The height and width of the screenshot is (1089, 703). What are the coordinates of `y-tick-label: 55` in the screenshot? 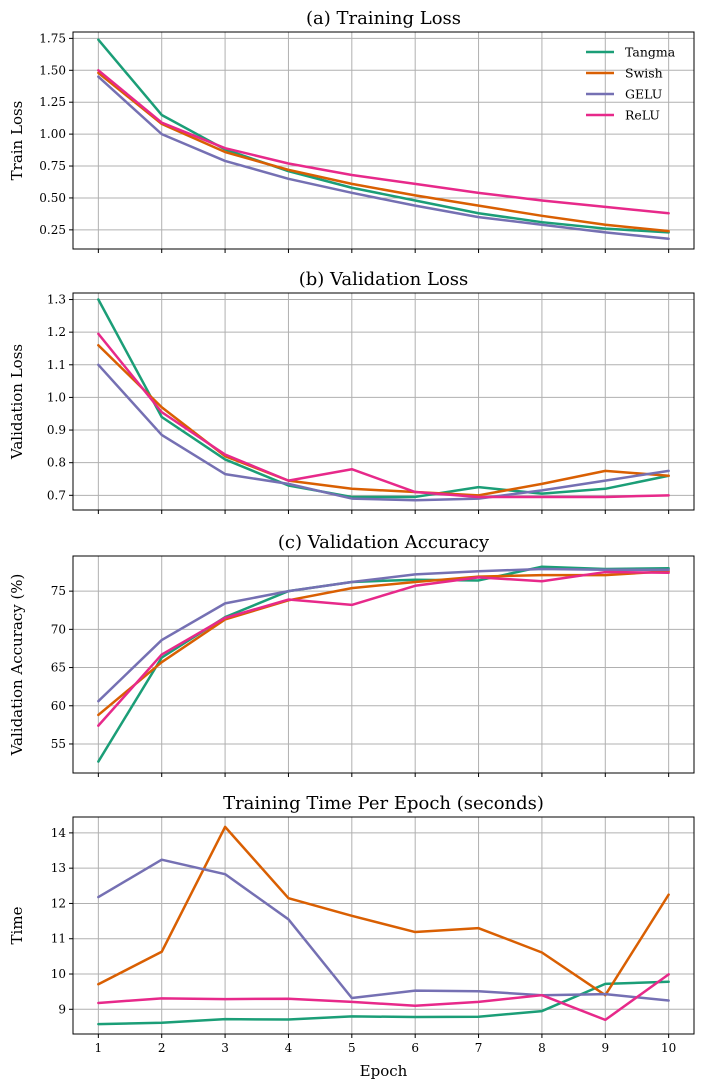 It's located at (58, 744).